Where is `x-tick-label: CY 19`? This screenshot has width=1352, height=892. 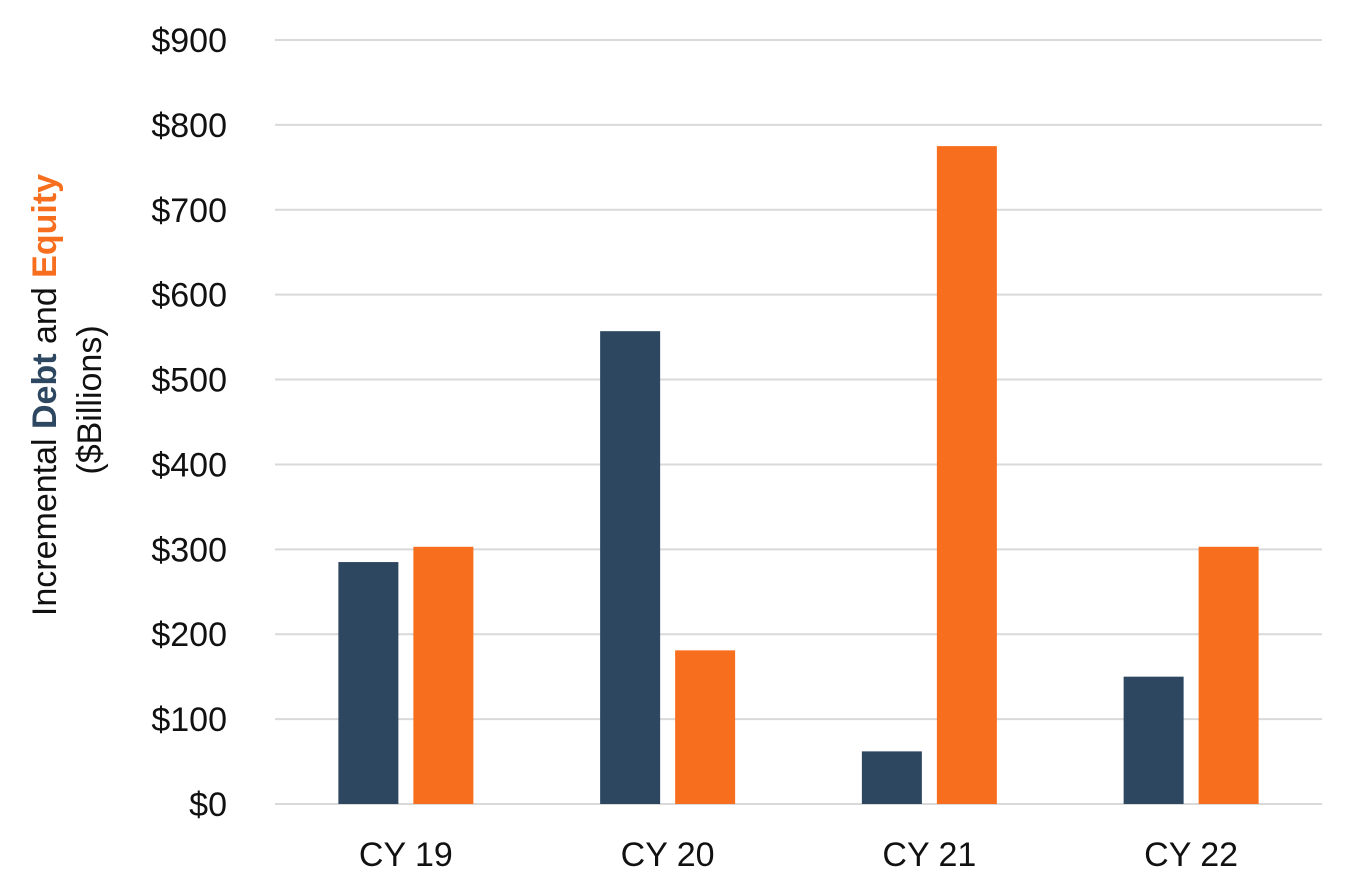
x-tick-label: CY 19 is located at coordinates (406, 855).